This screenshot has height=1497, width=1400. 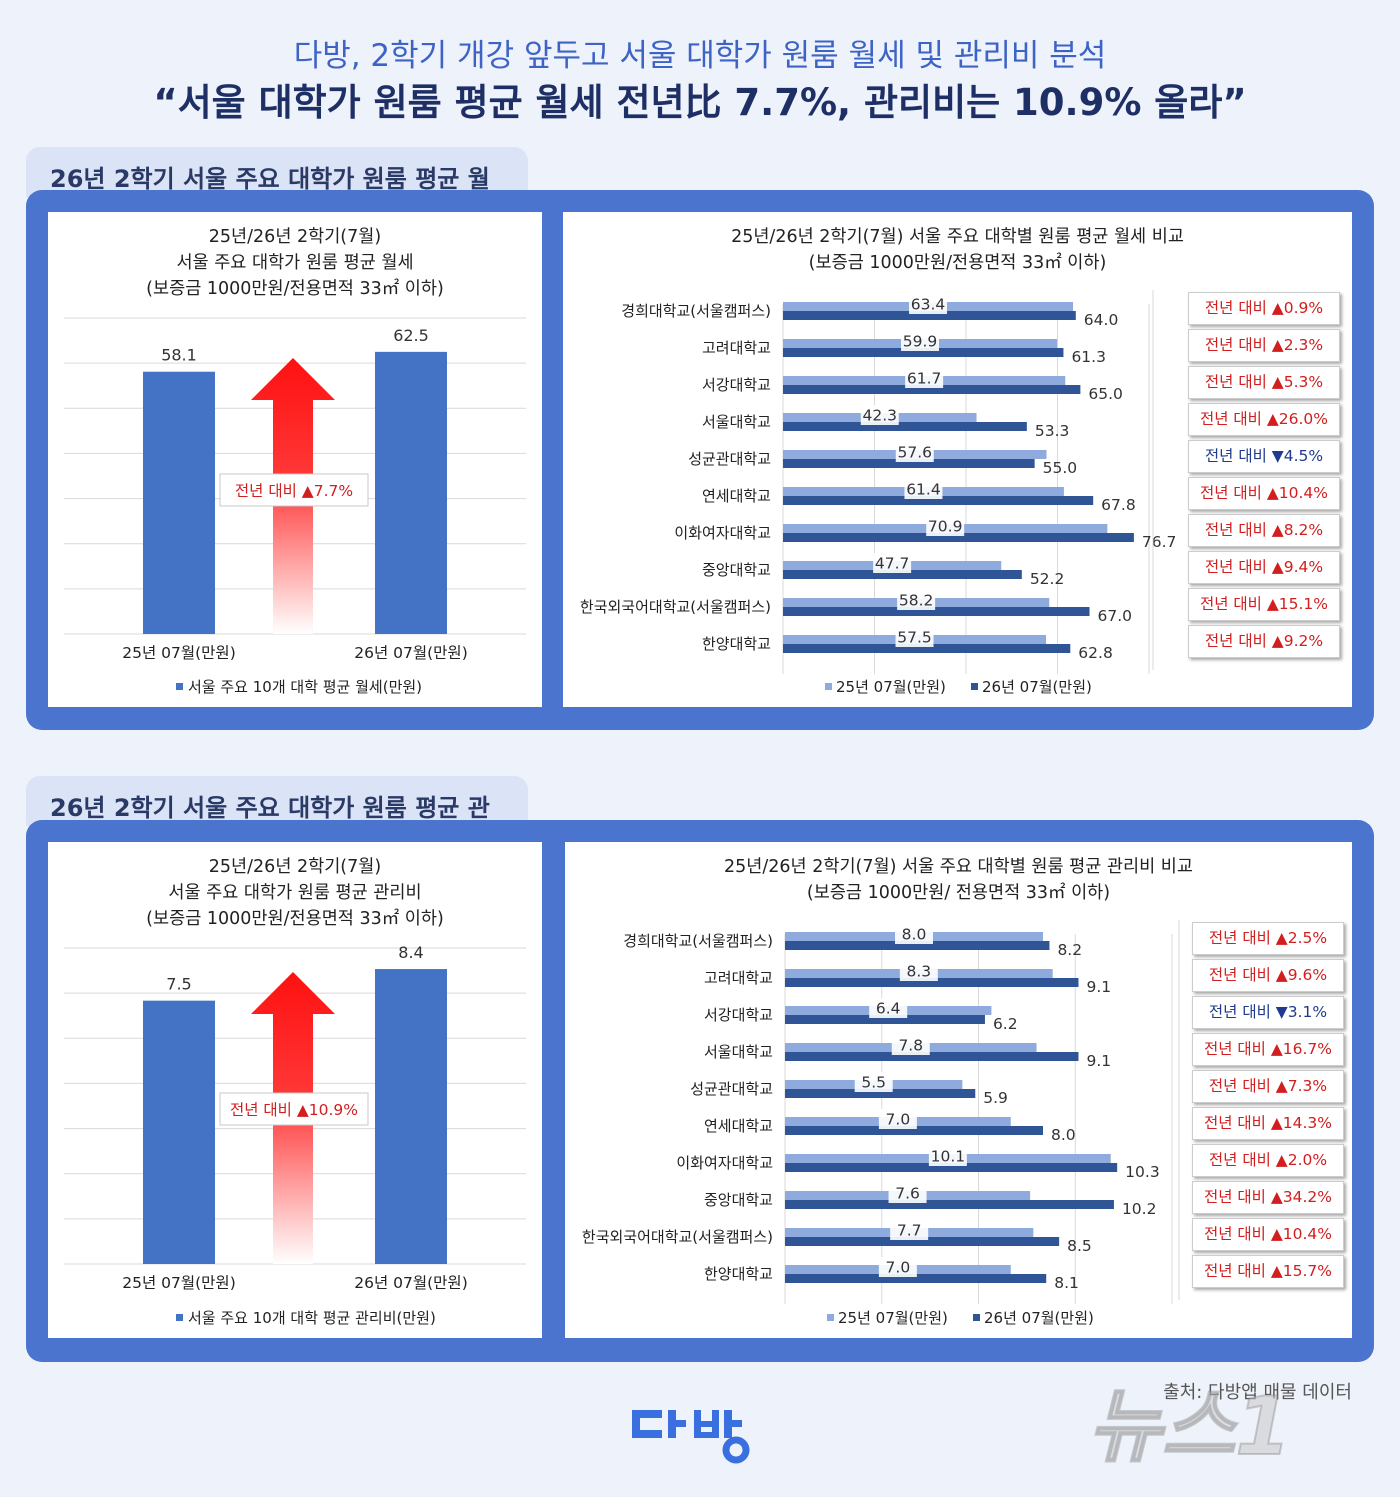 I want to click on change-badge: 전년 대비 ▲0.9%, so click(x=1264, y=308).